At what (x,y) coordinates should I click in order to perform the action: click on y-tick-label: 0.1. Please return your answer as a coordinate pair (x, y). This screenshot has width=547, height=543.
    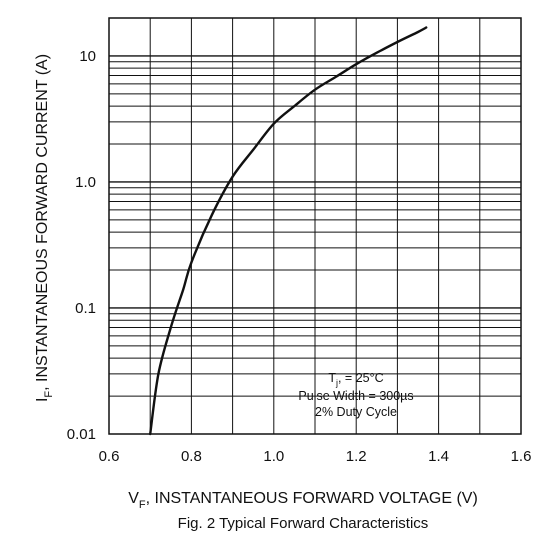
    Looking at the image, I should click on (85, 308).